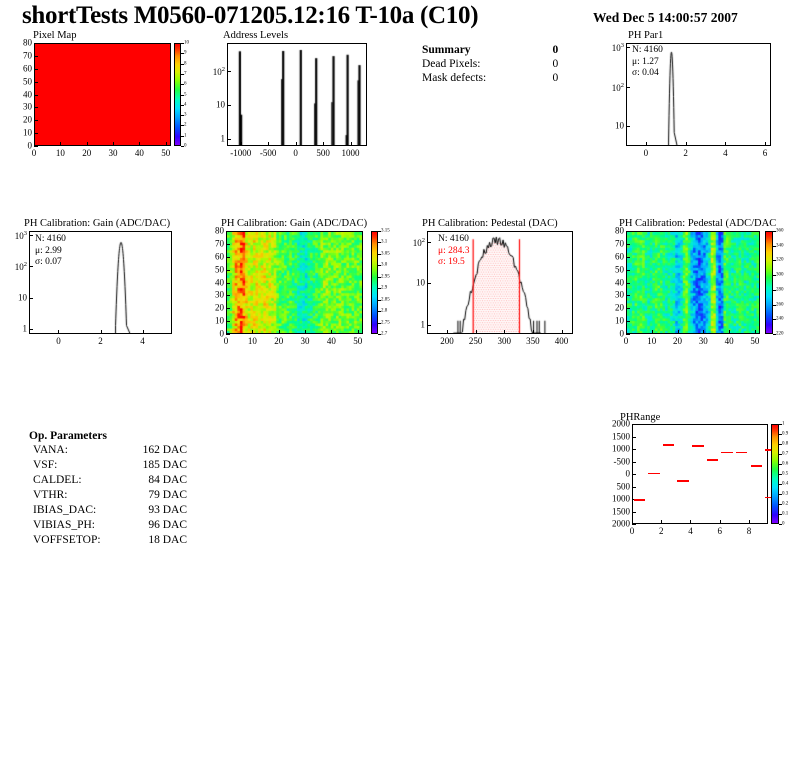 Image resolution: width=796 pixels, height=772 pixels. I want to click on op-parameter-name: IBIAS_DAC:, so click(65, 510).